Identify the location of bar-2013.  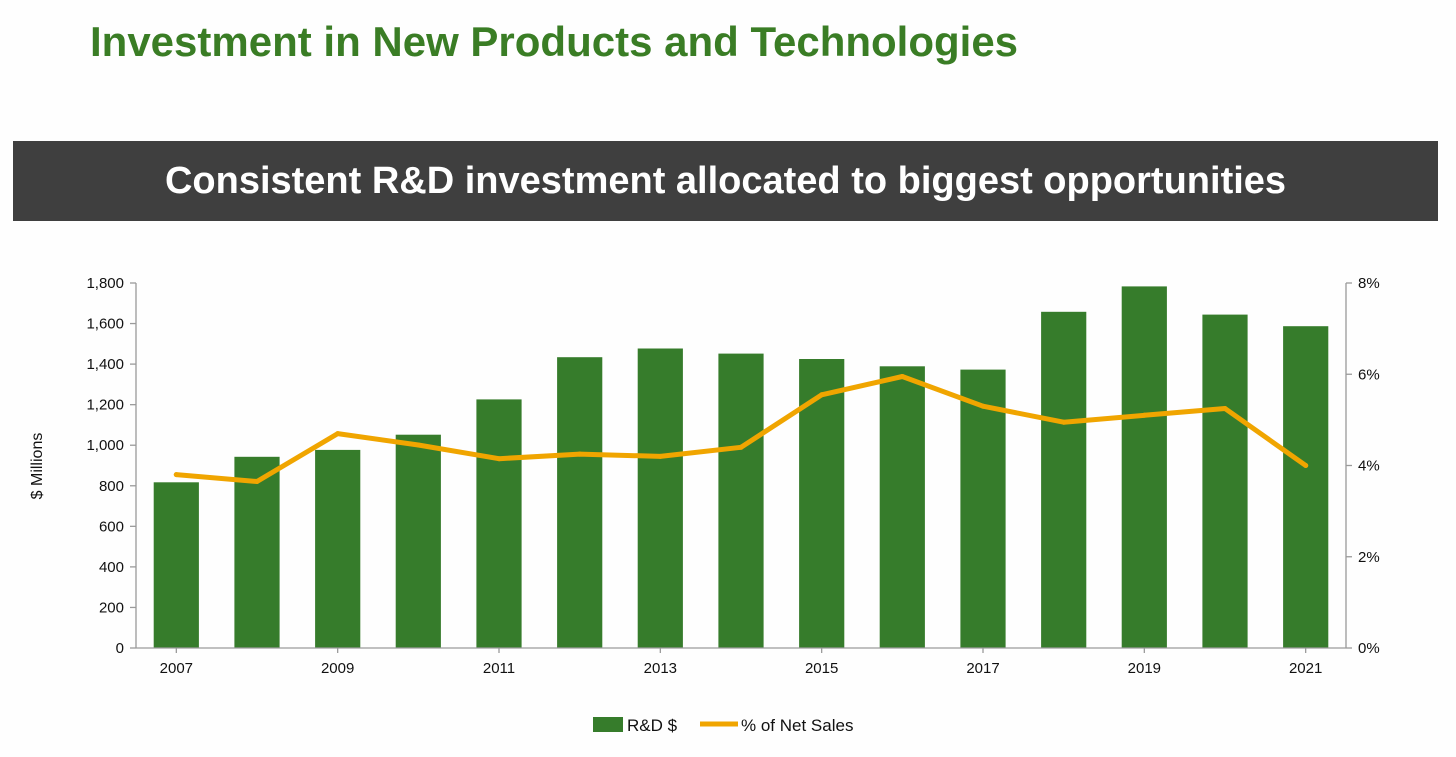
(660, 498).